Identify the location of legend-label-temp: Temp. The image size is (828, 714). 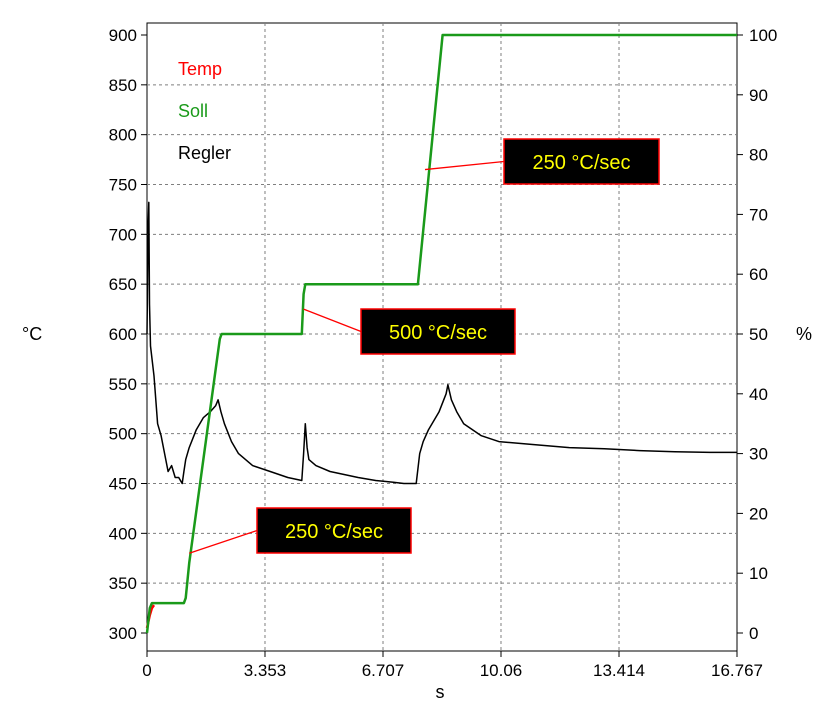
(200, 69).